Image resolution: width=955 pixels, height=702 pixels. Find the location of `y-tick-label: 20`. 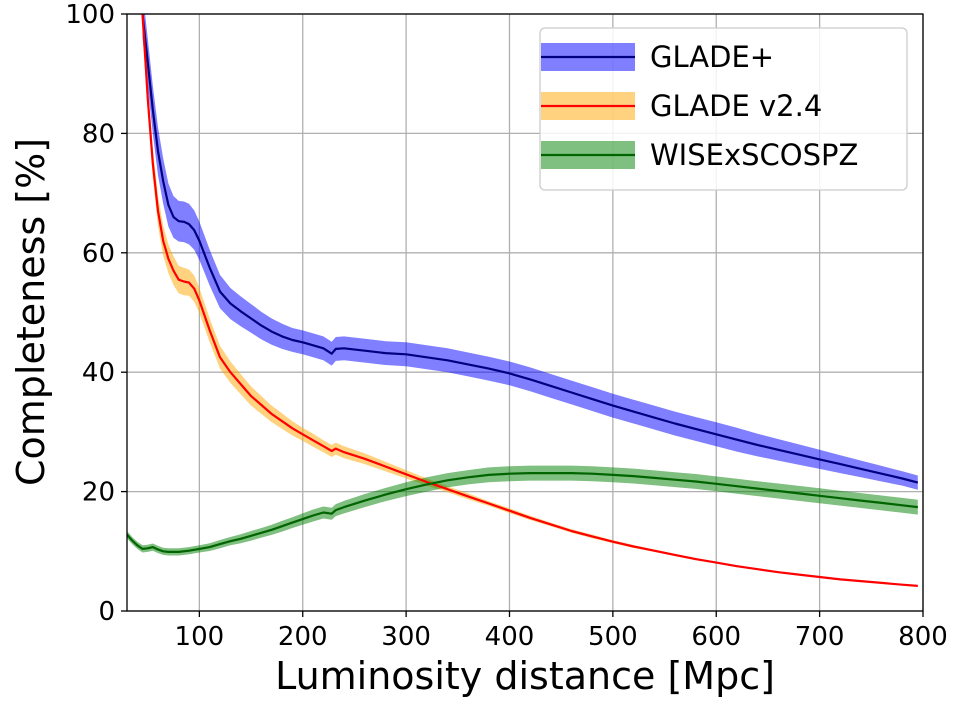

y-tick-label: 20 is located at coordinates (98, 493).